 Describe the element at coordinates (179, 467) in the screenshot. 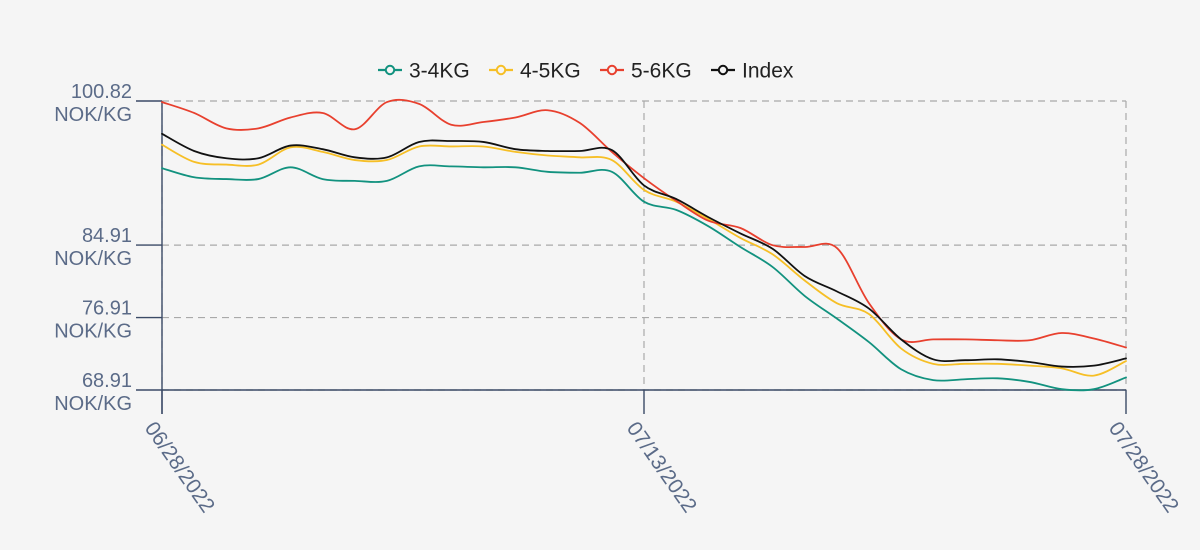

I see `x-tick-label: 06/28/2022` at that location.